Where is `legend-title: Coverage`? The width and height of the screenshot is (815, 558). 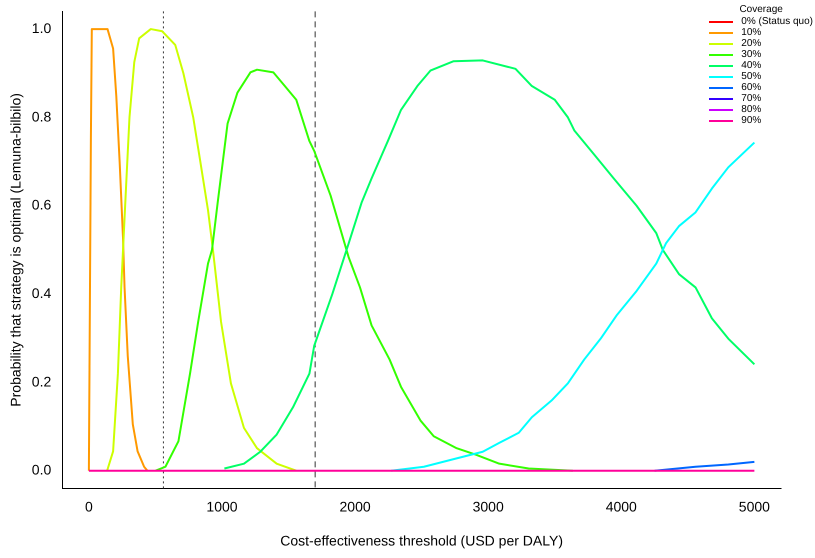
legend-title: Coverage is located at coordinates (761, 9).